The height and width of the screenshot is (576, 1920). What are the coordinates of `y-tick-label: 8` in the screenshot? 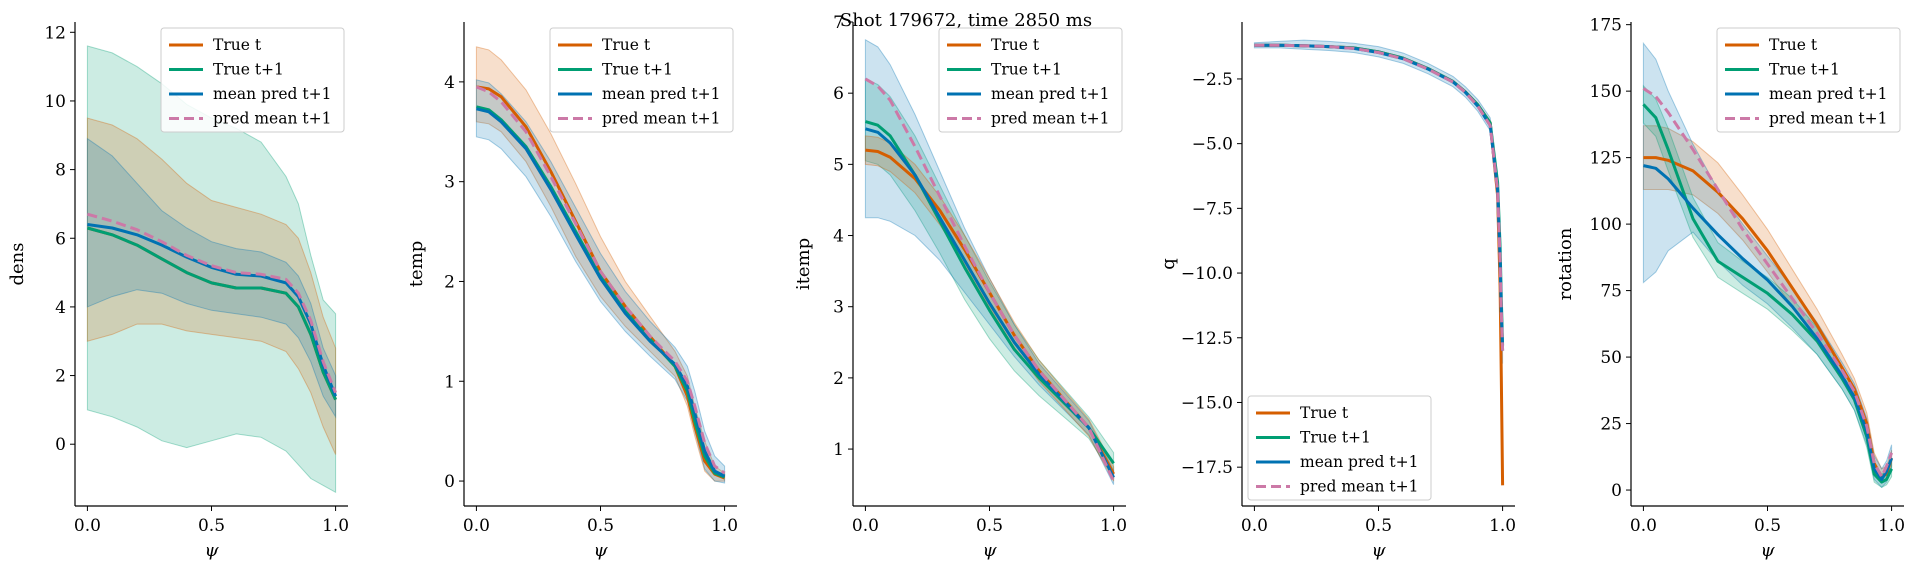 It's located at (60, 171).